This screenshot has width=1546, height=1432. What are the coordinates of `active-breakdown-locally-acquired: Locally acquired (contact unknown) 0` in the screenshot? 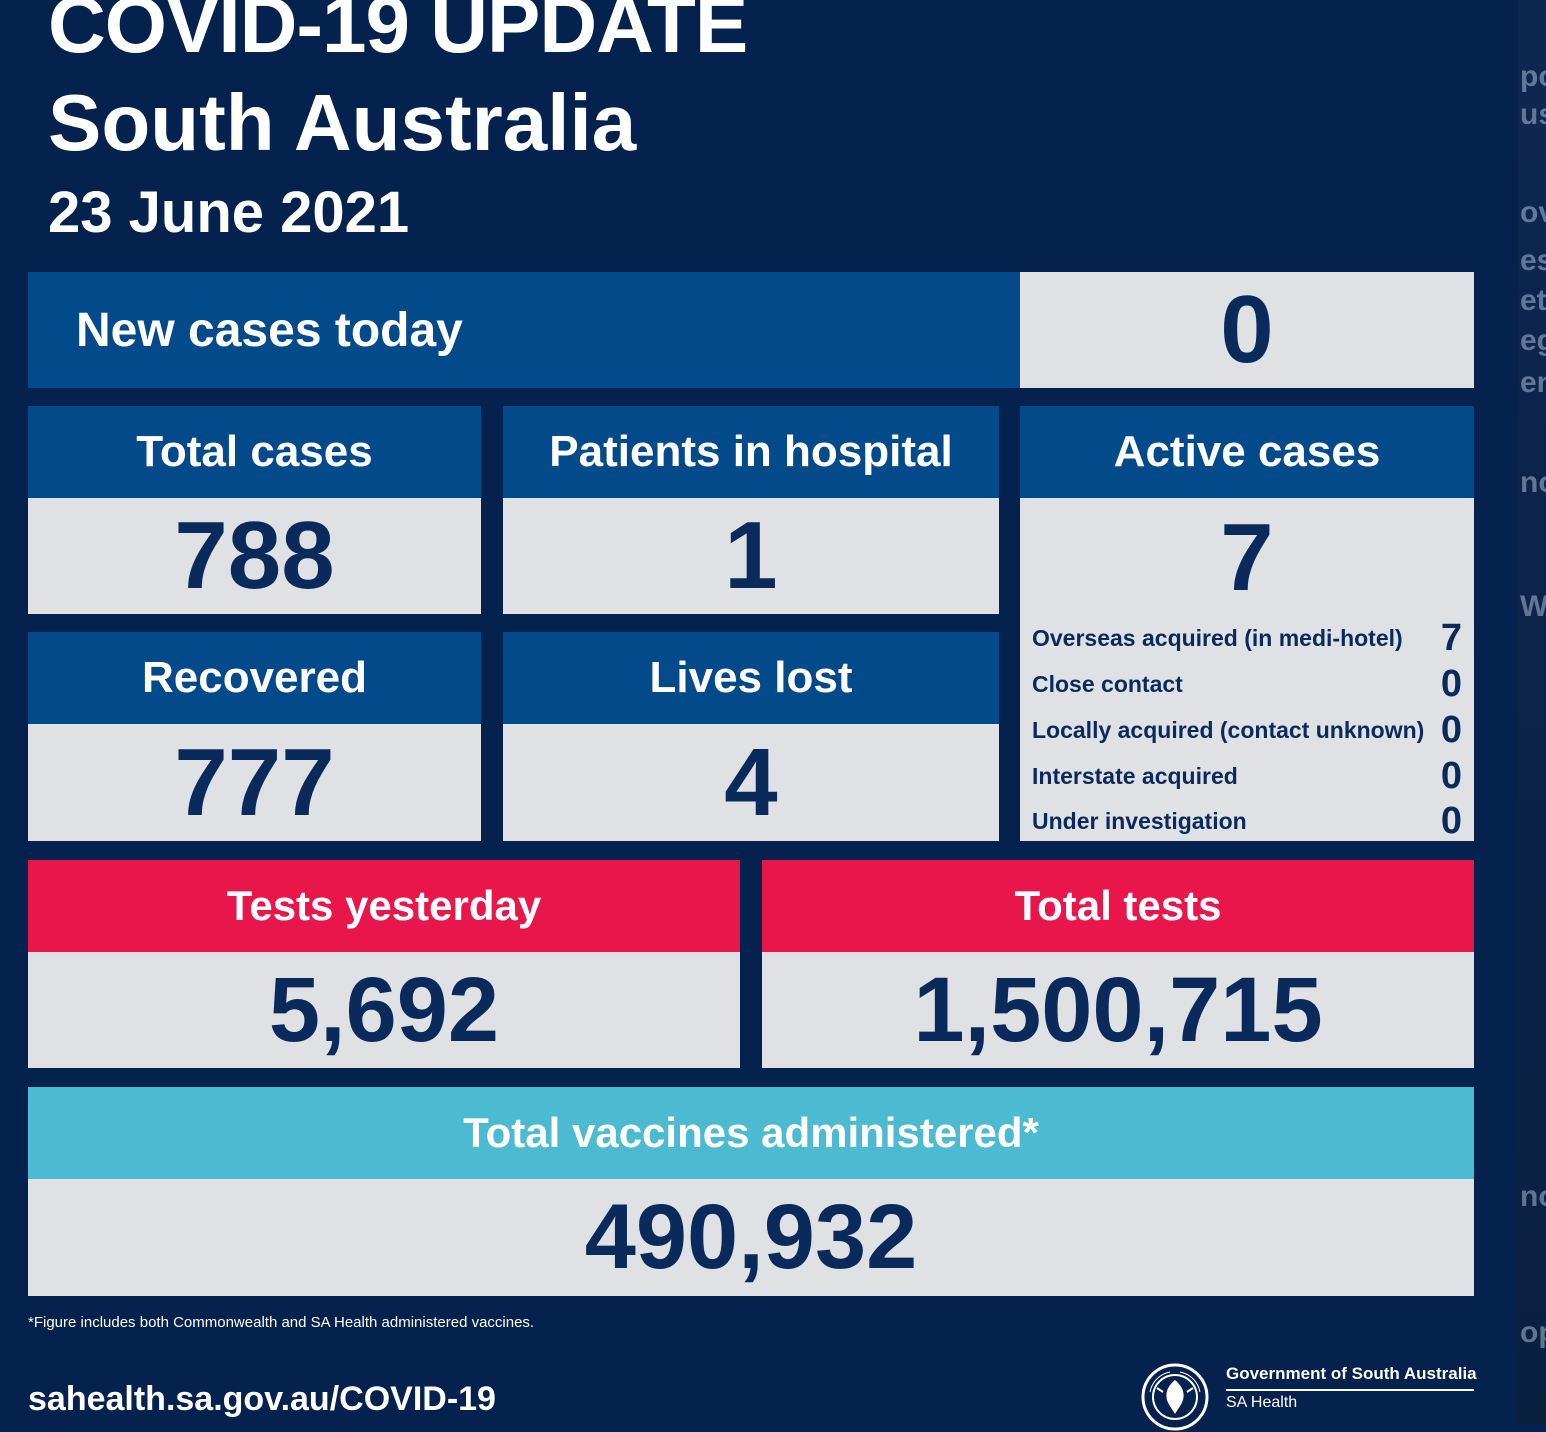 It's located at (1247, 729).